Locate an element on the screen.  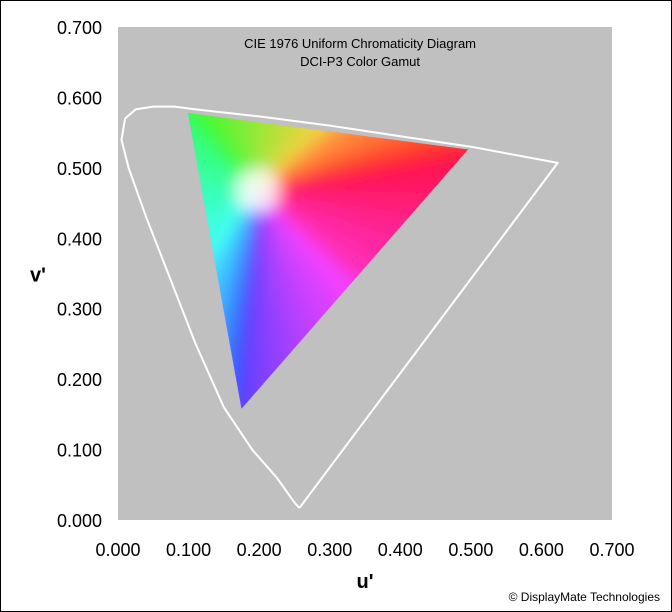
white-point-glow is located at coordinates (257, 190).